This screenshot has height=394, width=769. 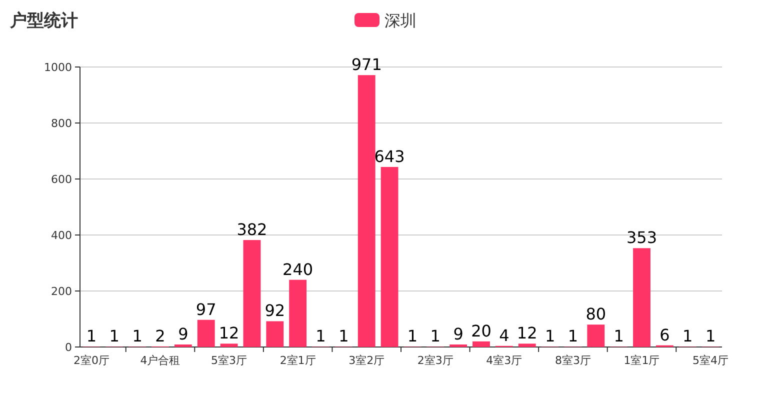 I want to click on x-tick-label: 2室1厅, so click(x=298, y=360).